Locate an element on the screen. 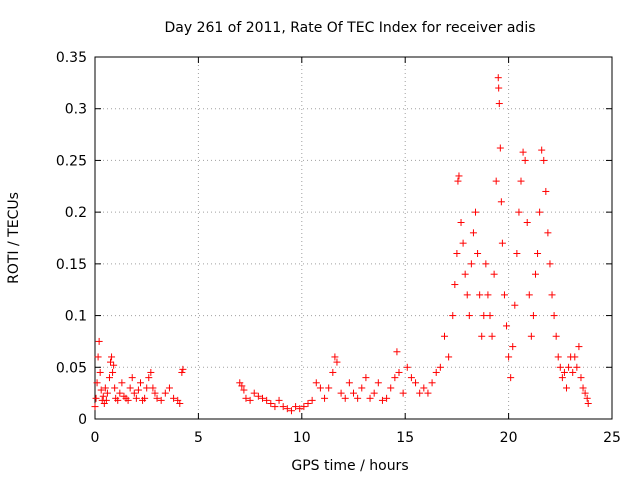 The width and height of the screenshot is (640, 480). x-tick-label: 5 is located at coordinates (198, 438).